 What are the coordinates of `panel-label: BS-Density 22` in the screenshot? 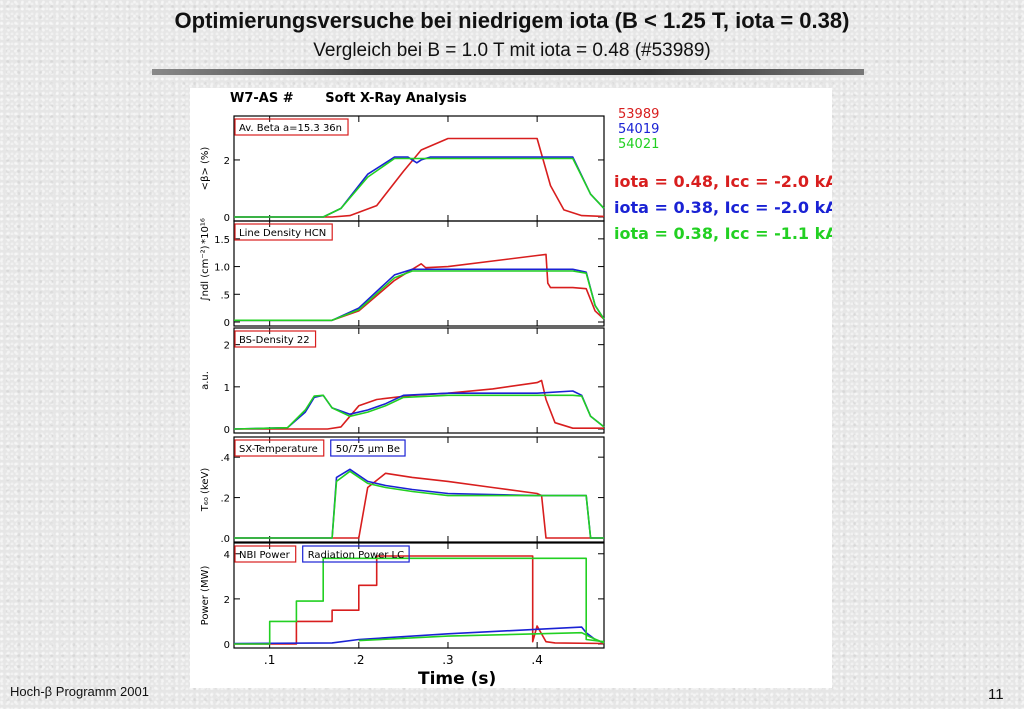 It's located at (274, 340).